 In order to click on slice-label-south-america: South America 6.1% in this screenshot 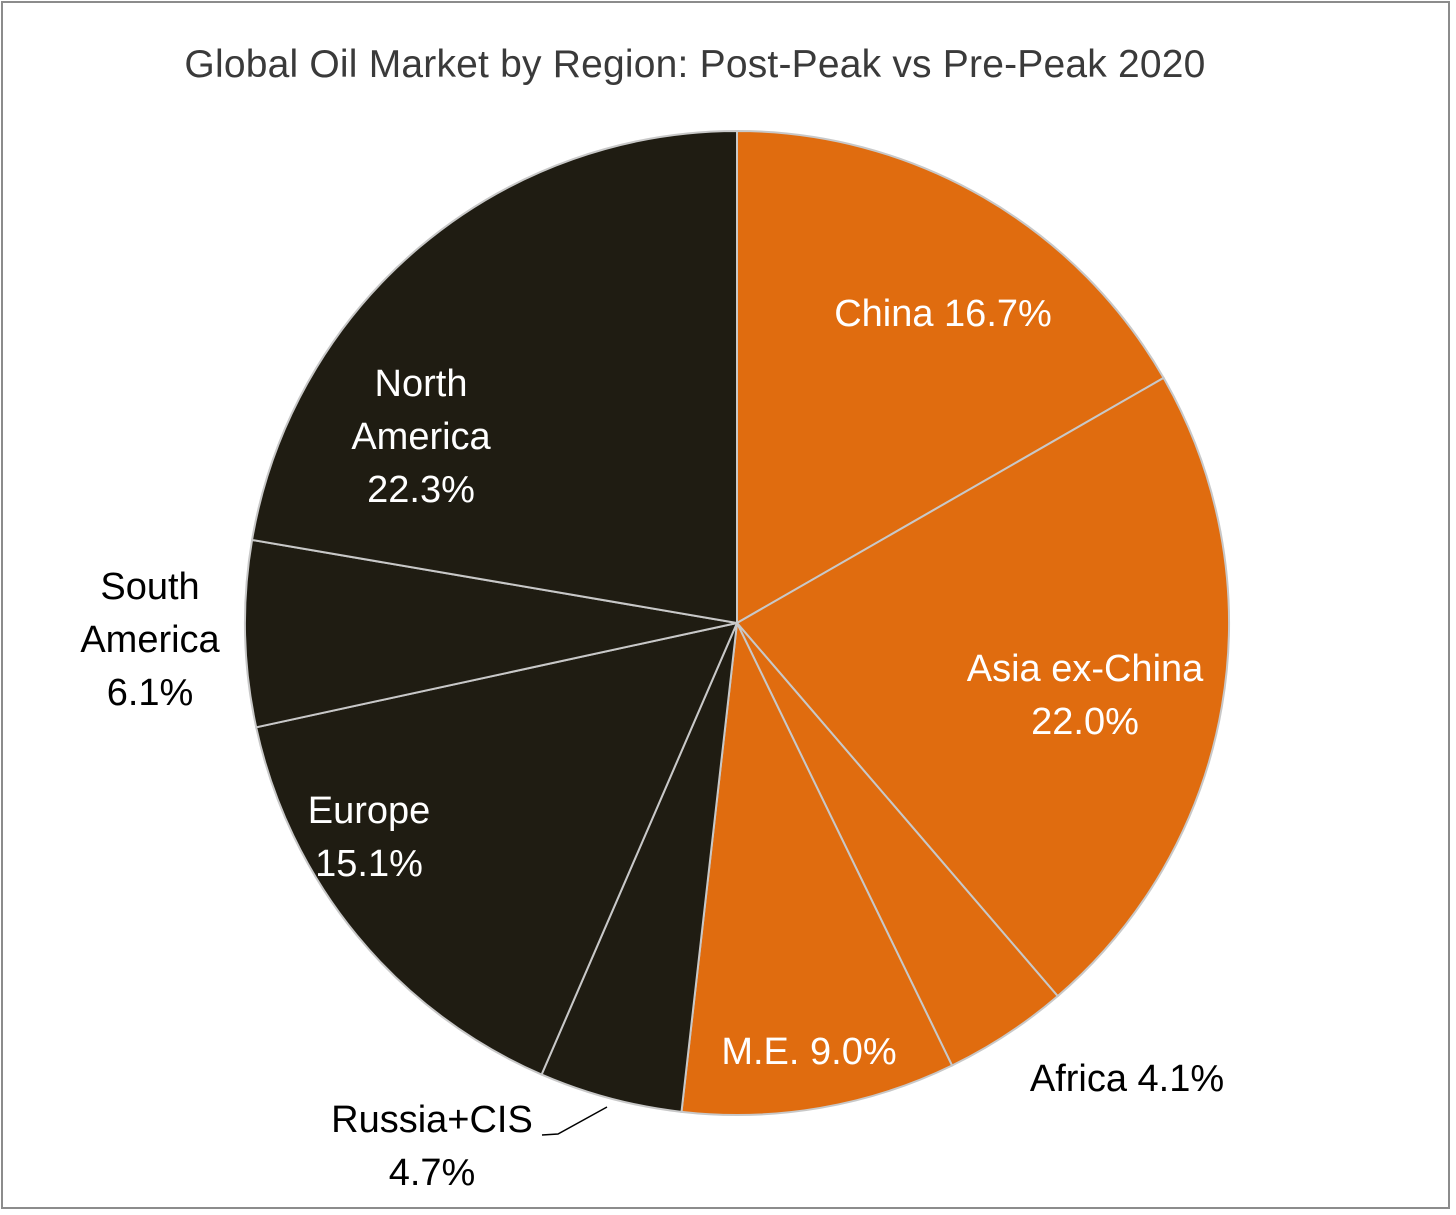, I will do `click(150, 640)`.